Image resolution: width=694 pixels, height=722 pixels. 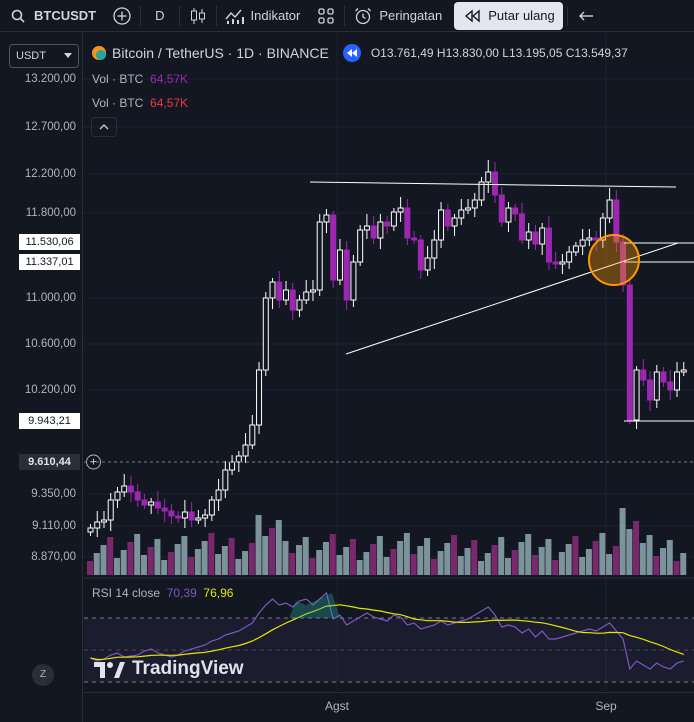 What do you see at coordinates (109, 670) in the screenshot?
I see `tradingview-logo-icon` at bounding box center [109, 670].